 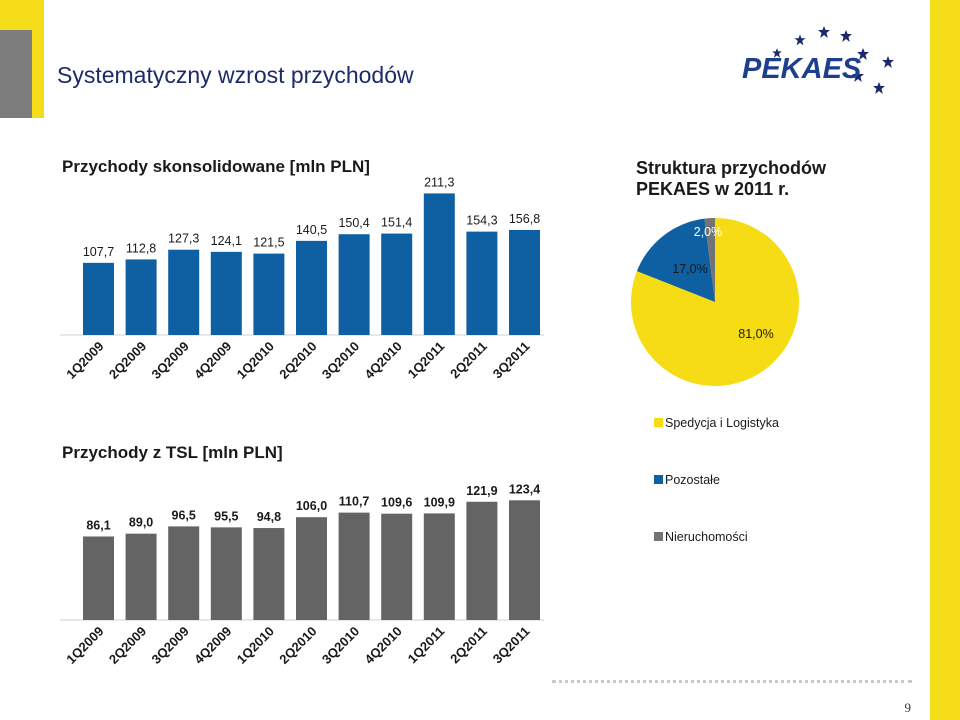 What do you see at coordinates (184, 515) in the screenshot?
I see `data-label: 96,5` at bounding box center [184, 515].